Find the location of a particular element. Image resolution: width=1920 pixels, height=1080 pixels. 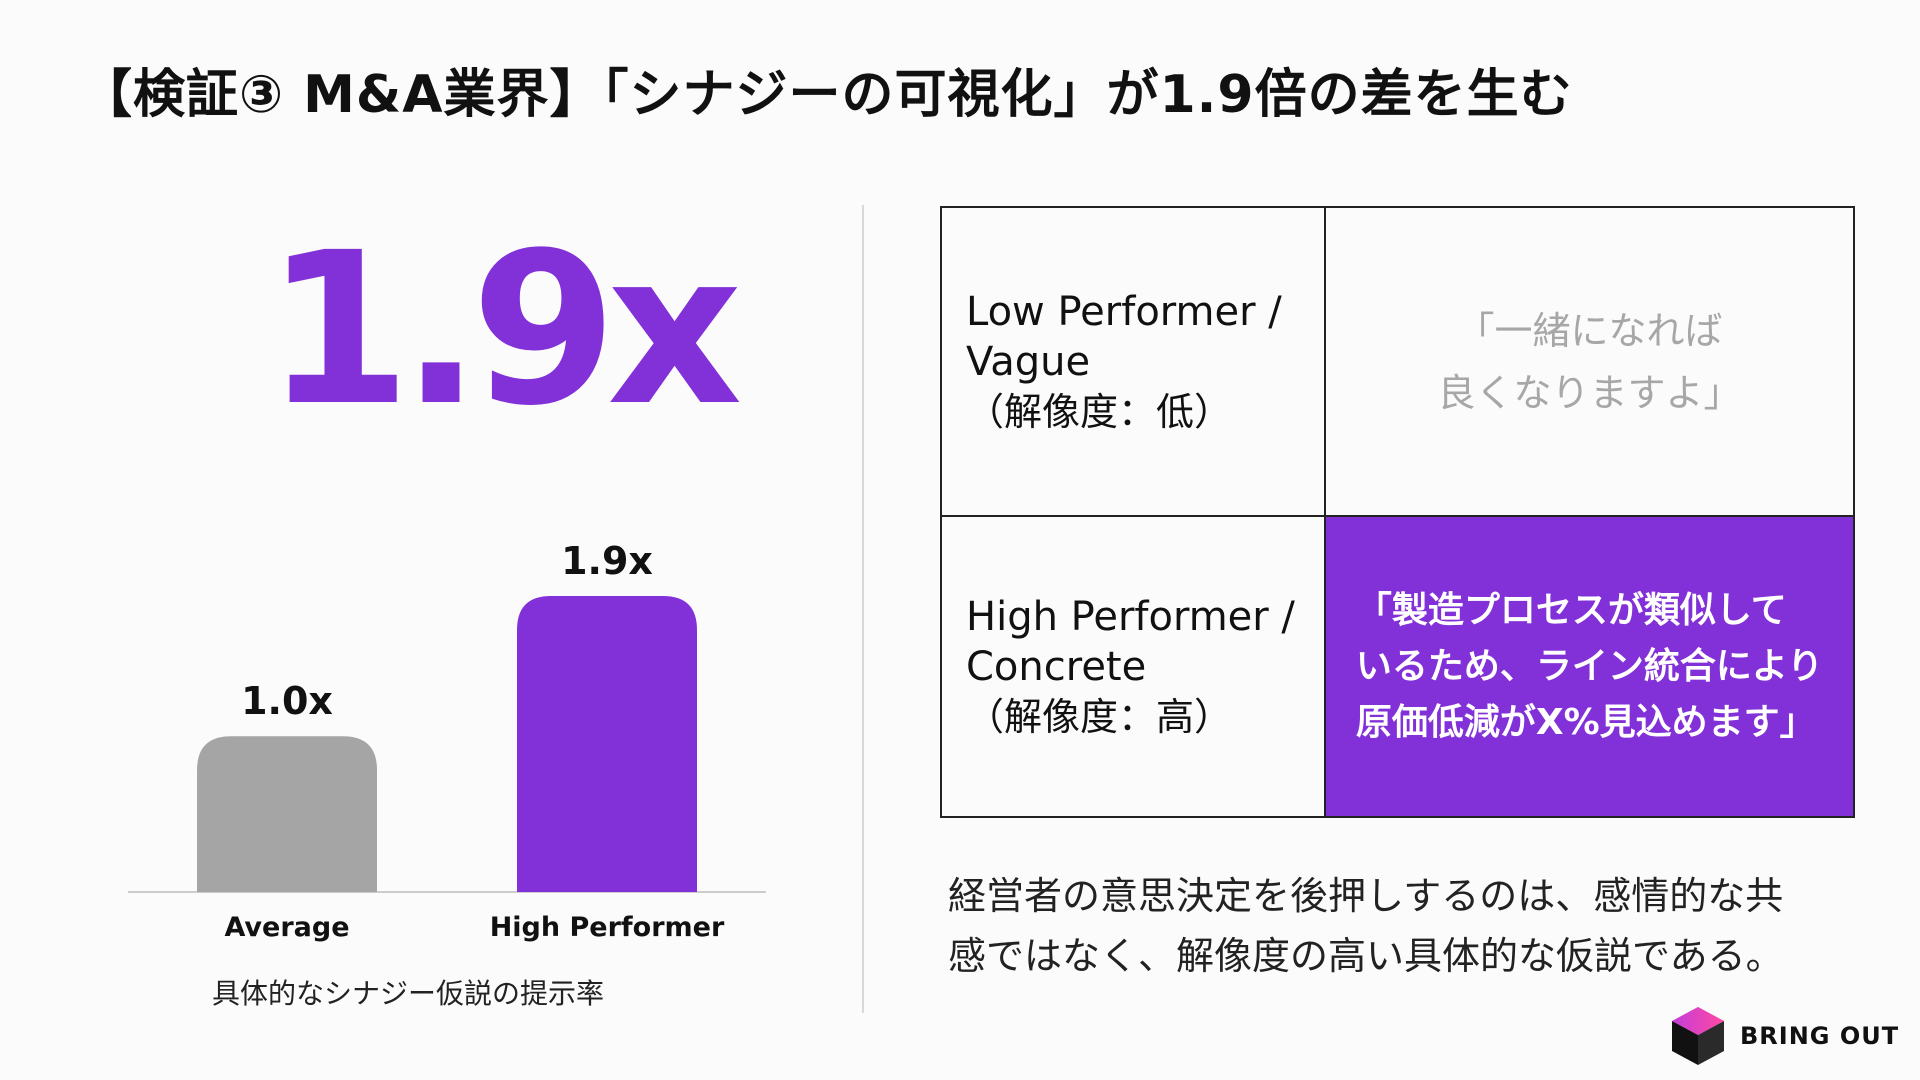

matrix-cell-high-label: High Performer / Concrete （解像度：高） is located at coordinates (1134, 666).